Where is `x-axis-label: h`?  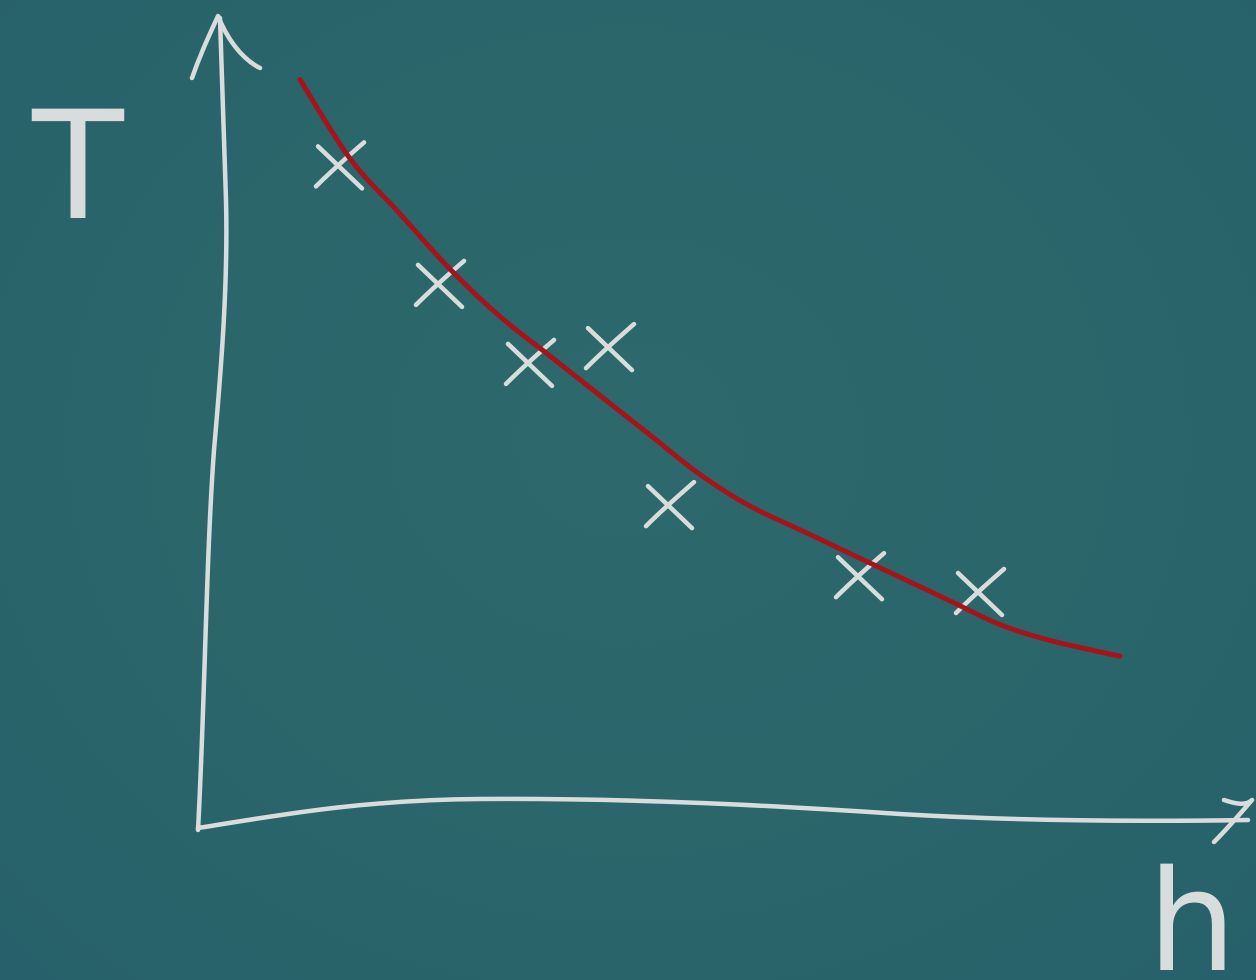 x-axis-label: h is located at coordinates (1192, 910).